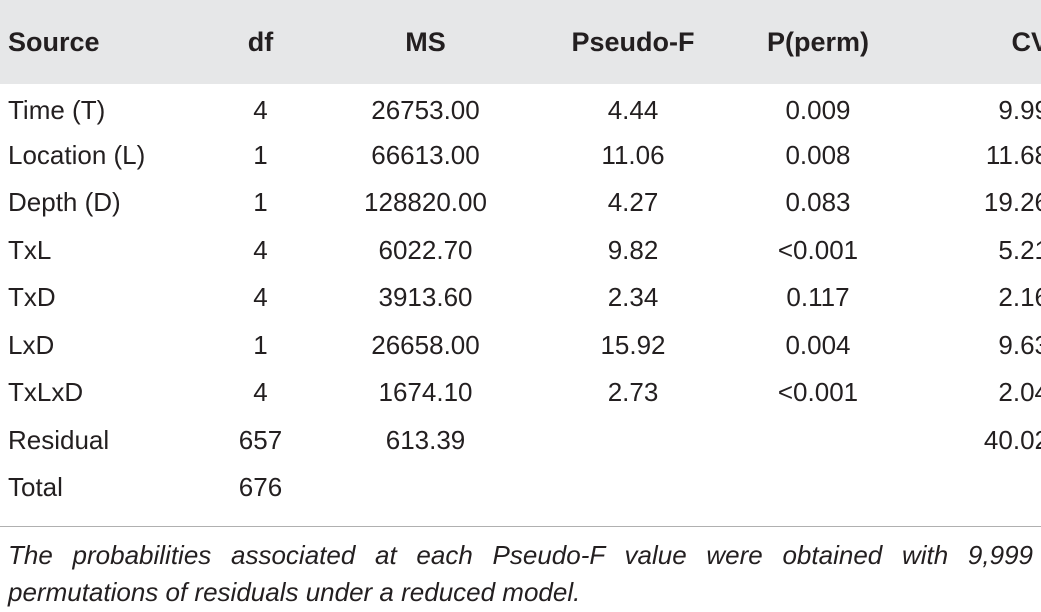 Image resolution: width=1041 pixels, height=612 pixels. What do you see at coordinates (520, 441) in the screenshot?
I see `table-row: Residual 657 613.39 40.02` at bounding box center [520, 441].